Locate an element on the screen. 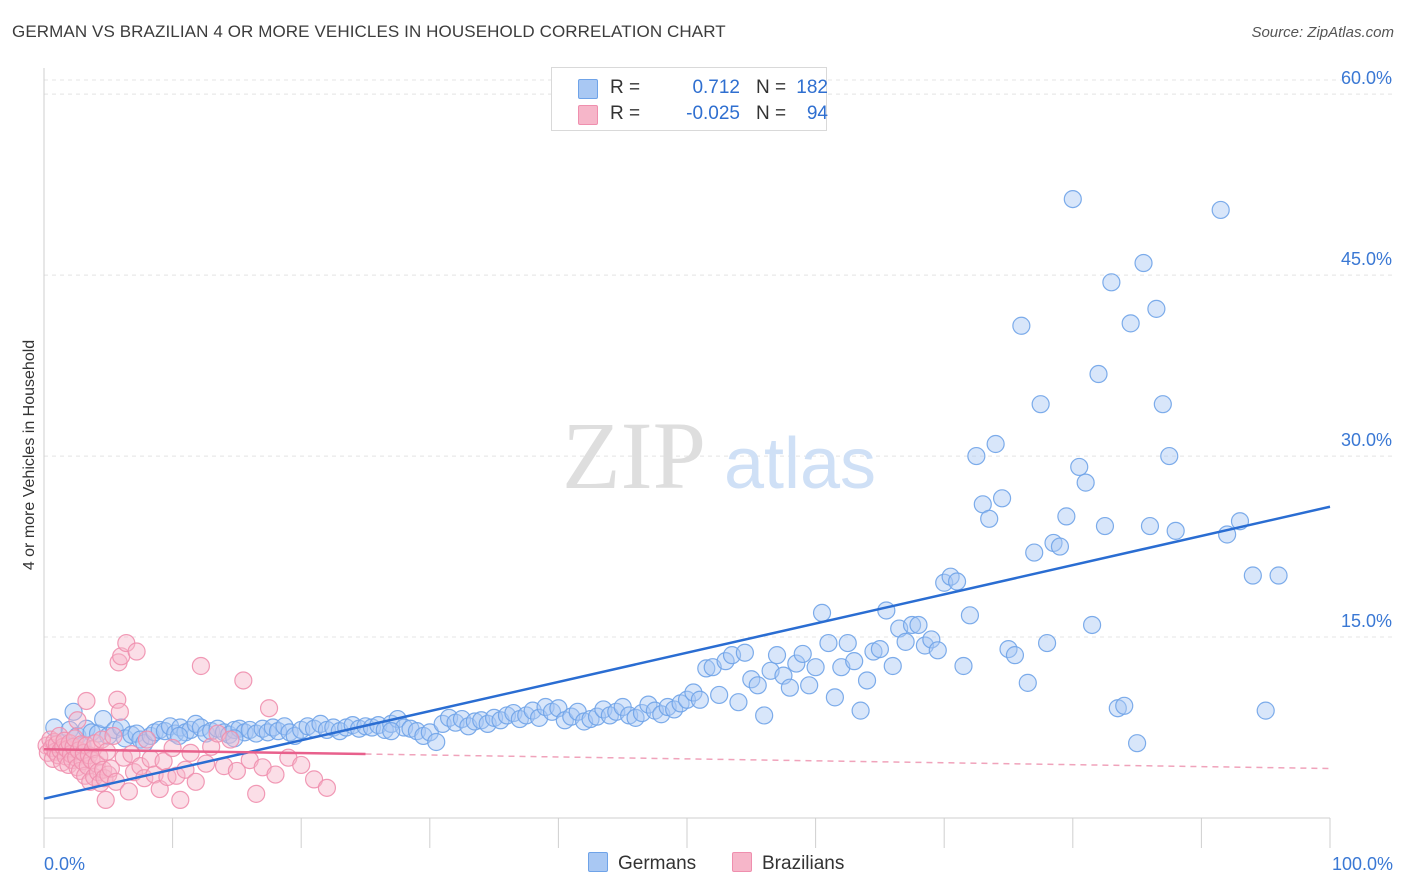  bottom-legend-label-brazilians: Brazilians is located at coordinates (803, 863).